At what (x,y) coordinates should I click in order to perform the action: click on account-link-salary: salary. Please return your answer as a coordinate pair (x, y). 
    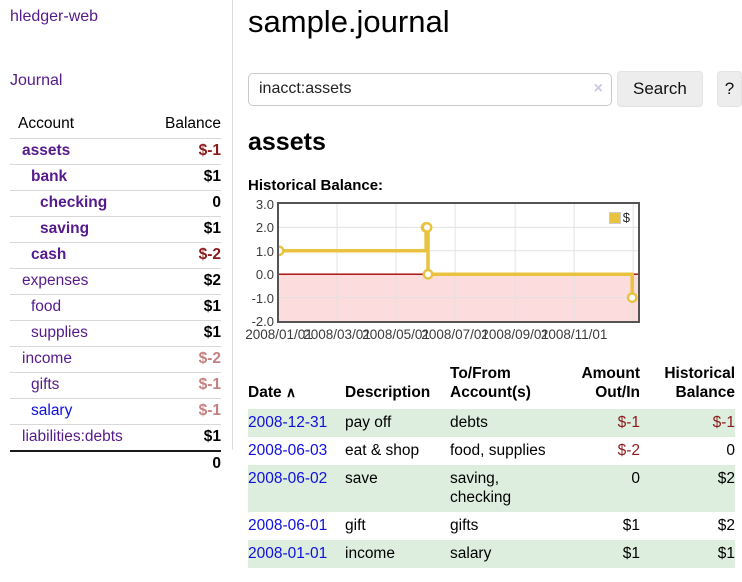
    Looking at the image, I should click on (52, 410).